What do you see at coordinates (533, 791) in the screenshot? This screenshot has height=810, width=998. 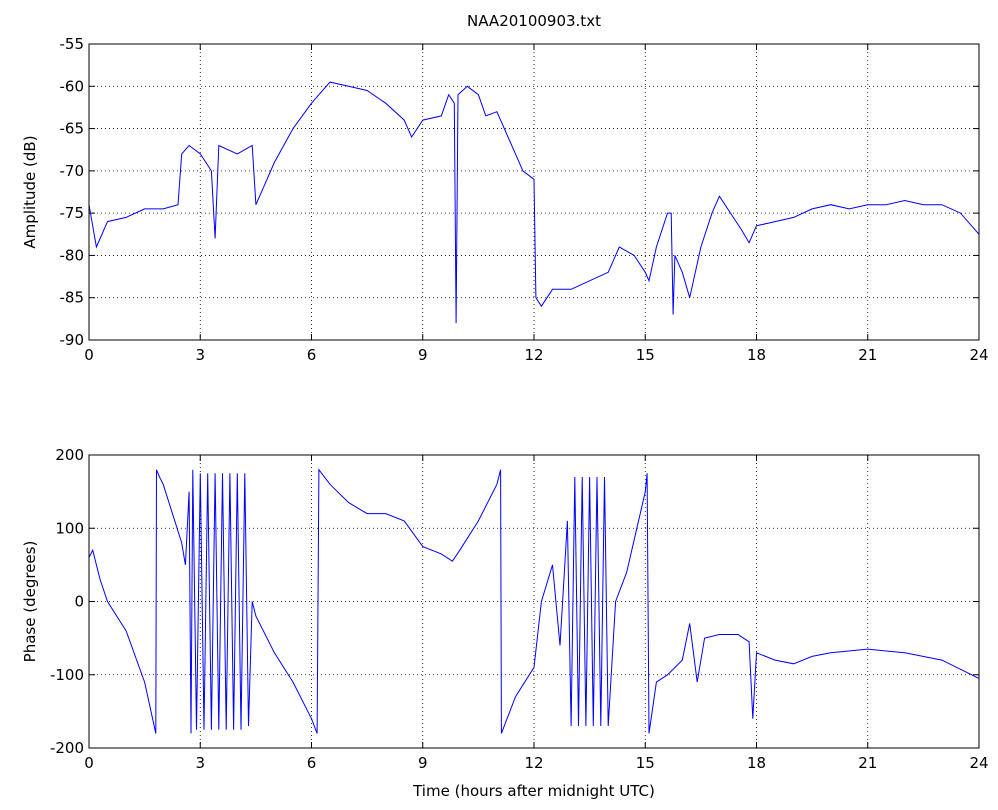 I see `x-axis-label: Time (hours after midnight UTC)` at bounding box center [533, 791].